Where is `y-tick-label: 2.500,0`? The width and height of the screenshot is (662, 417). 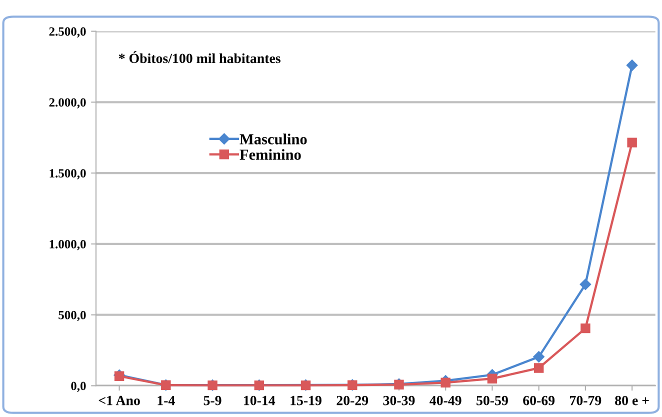
y-tick-label: 2.500,0 is located at coordinates (67, 32).